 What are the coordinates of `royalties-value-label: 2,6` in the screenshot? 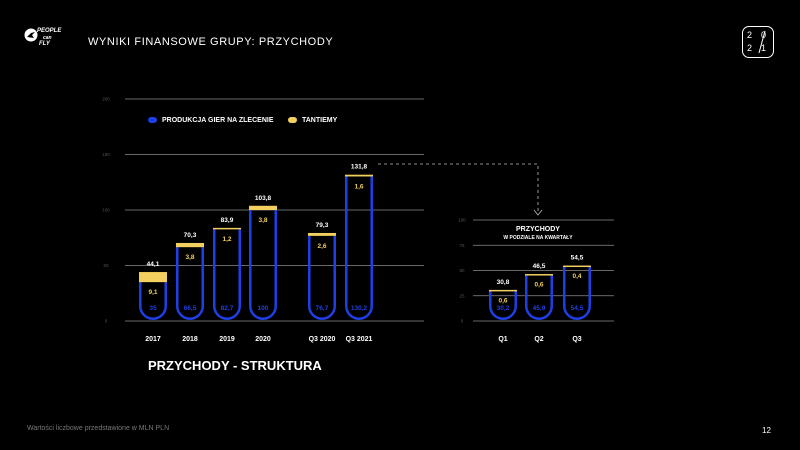 It's located at (321, 246).